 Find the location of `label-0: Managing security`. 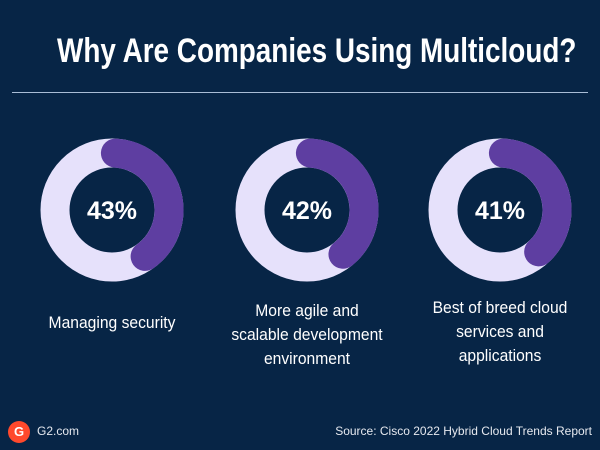

label-0: Managing security is located at coordinates (112, 323).